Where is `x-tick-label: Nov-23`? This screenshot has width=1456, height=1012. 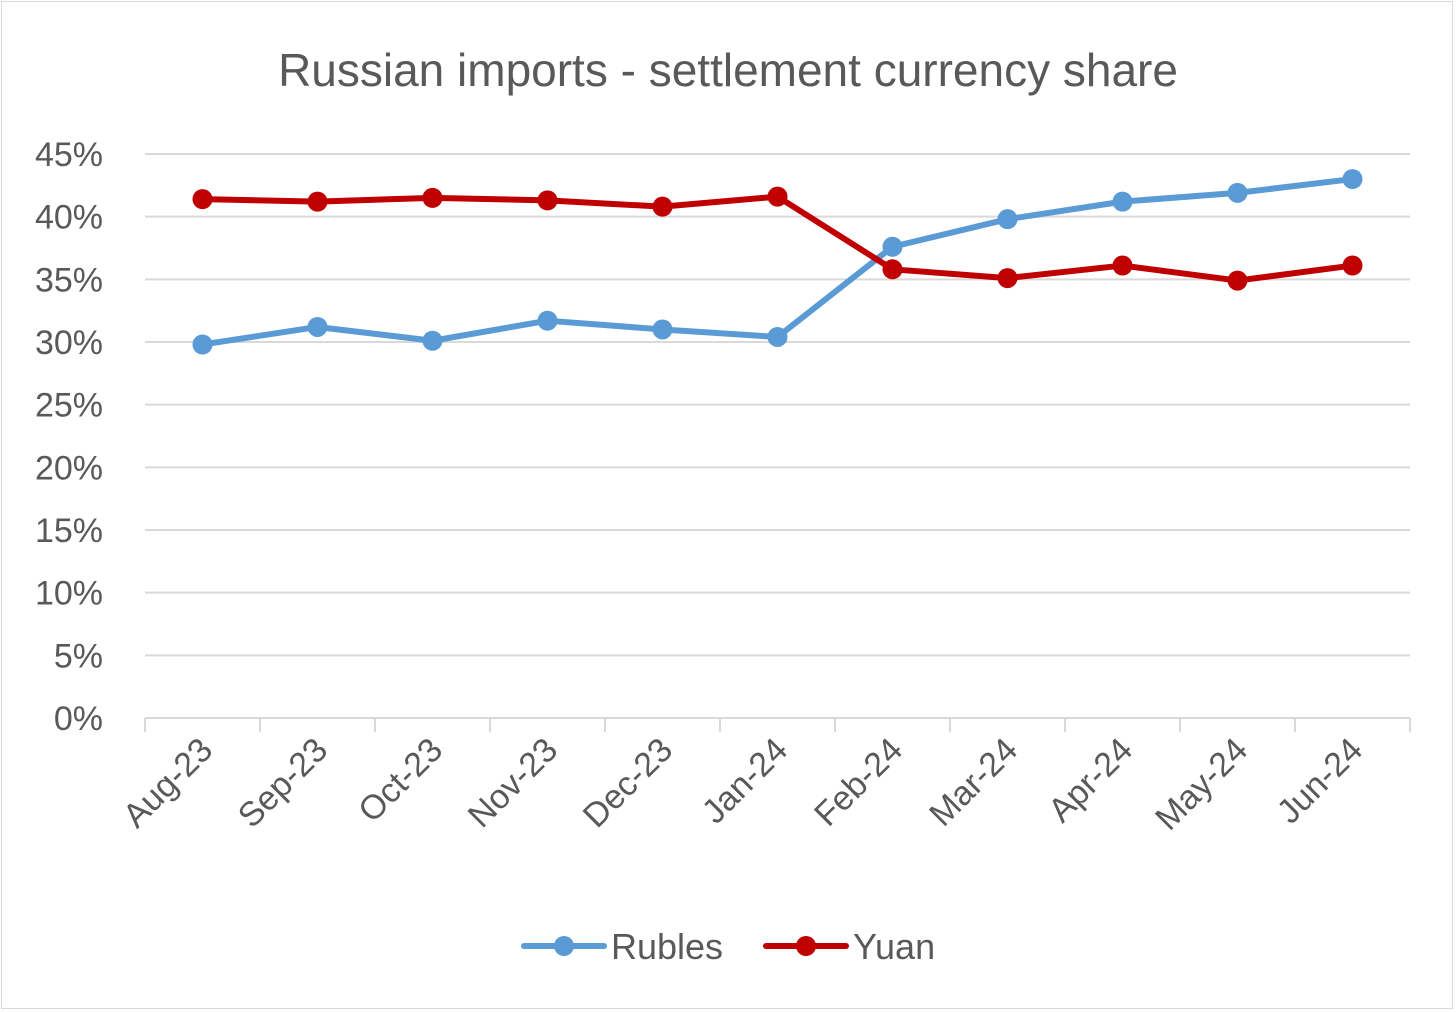
x-tick-label: Nov-23 is located at coordinates (513, 783).